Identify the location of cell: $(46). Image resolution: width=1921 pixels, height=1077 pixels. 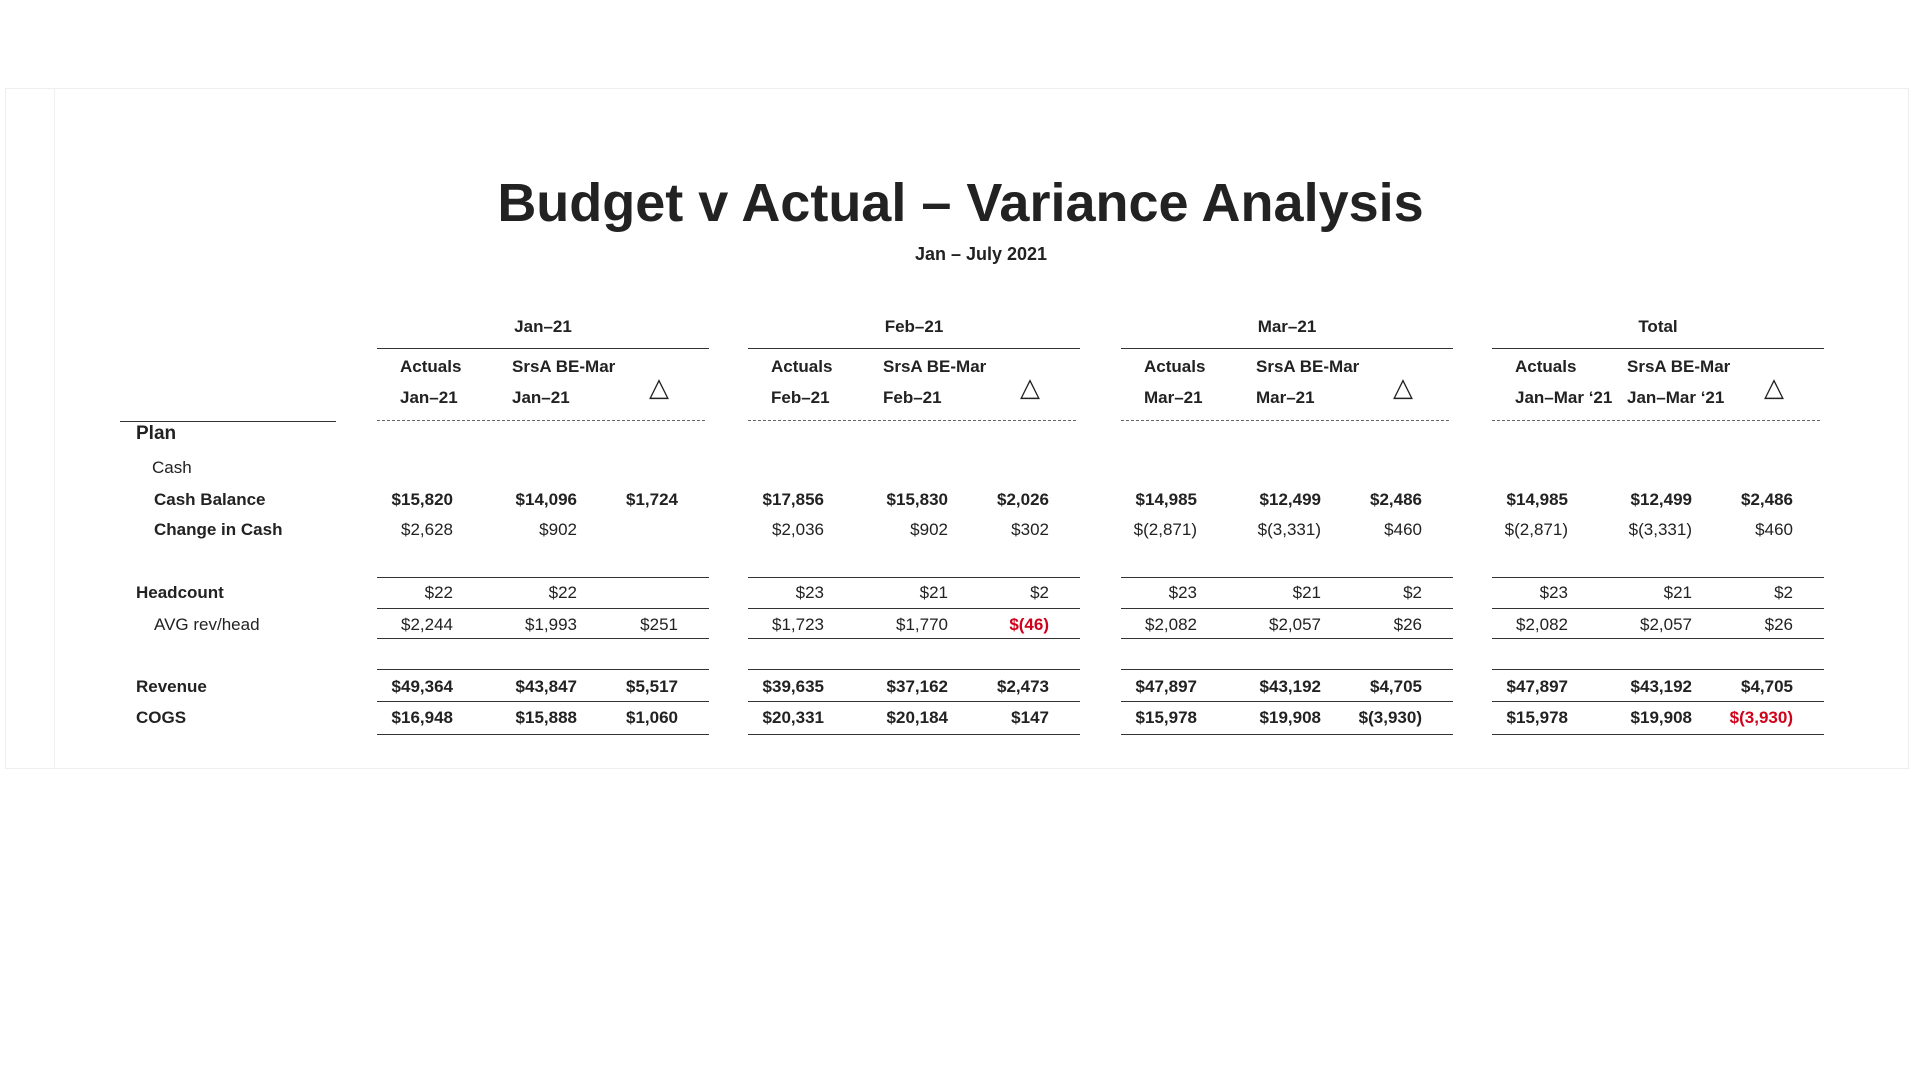
(1029, 624).